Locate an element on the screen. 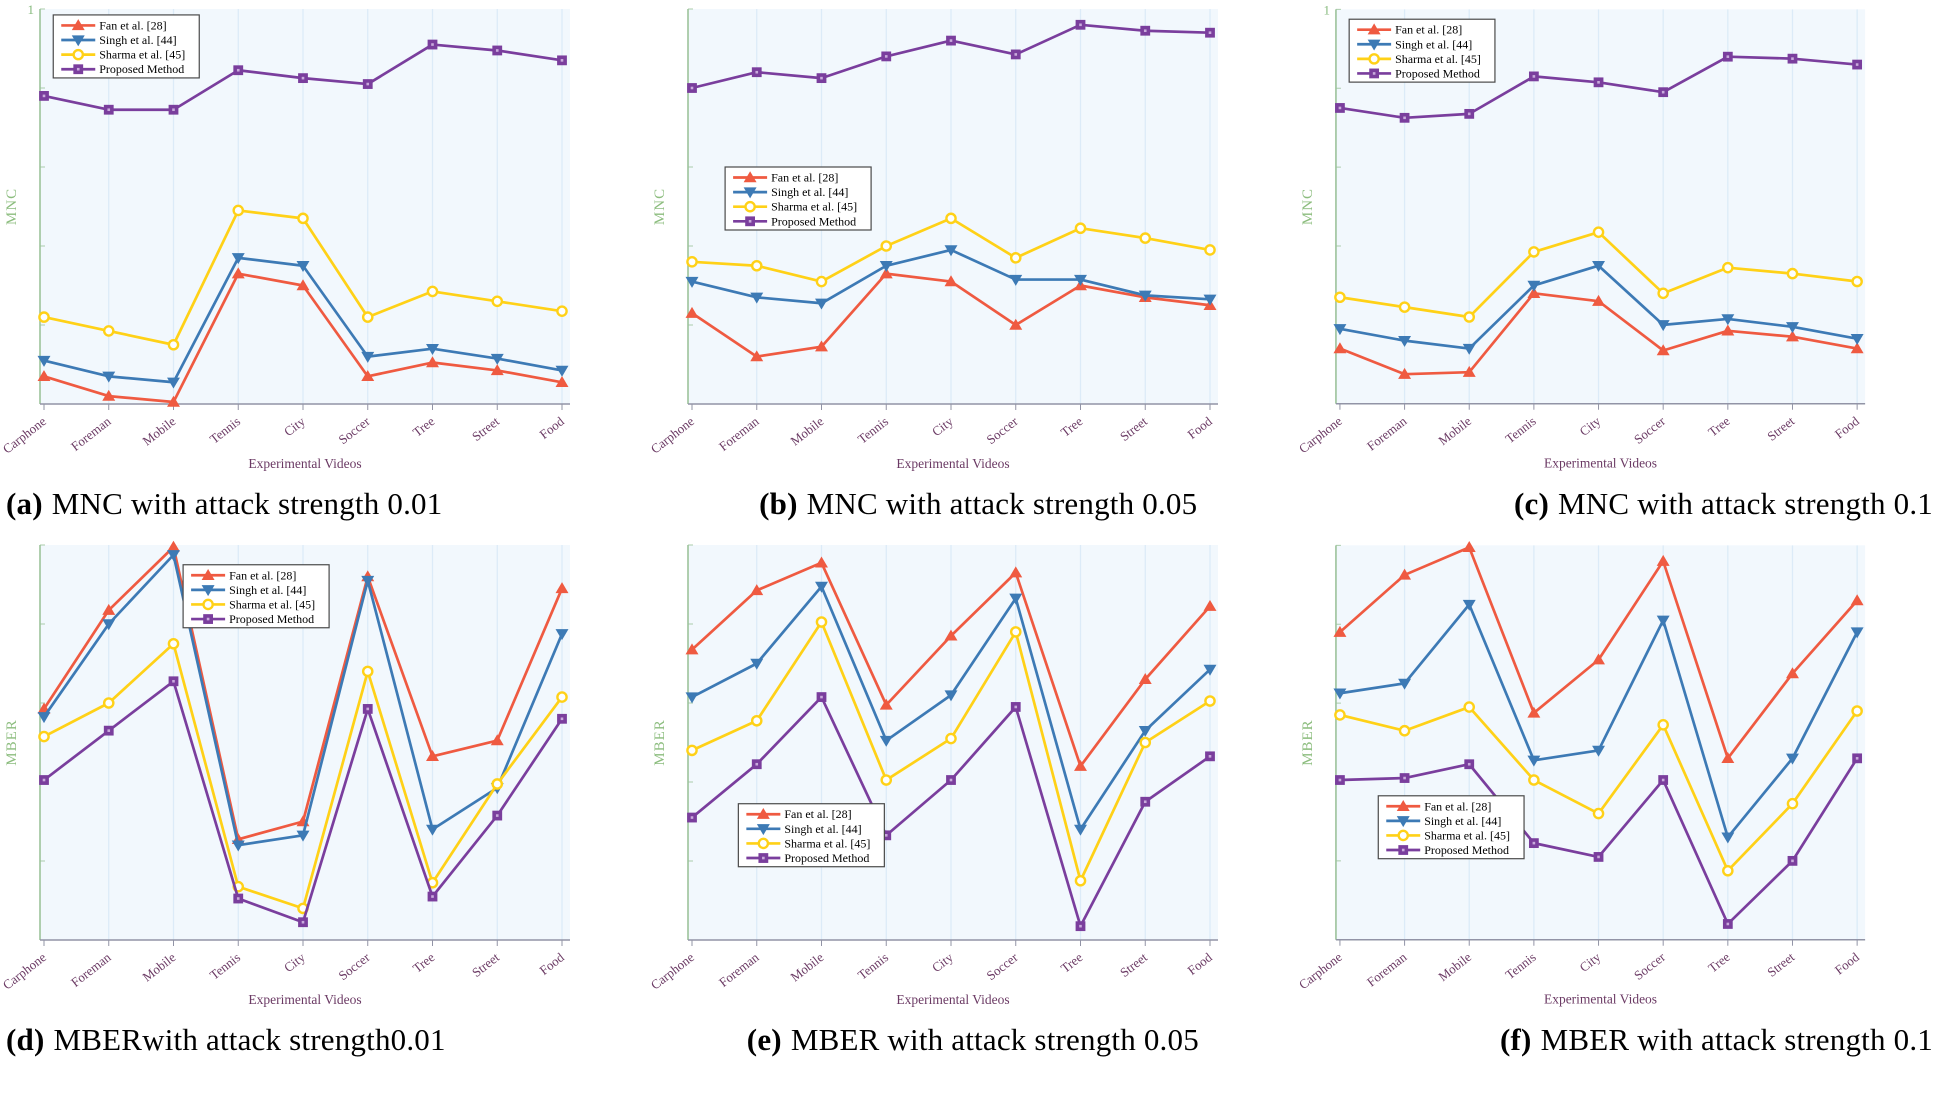  x-tick-label: Carphone is located at coordinates (24, 970).